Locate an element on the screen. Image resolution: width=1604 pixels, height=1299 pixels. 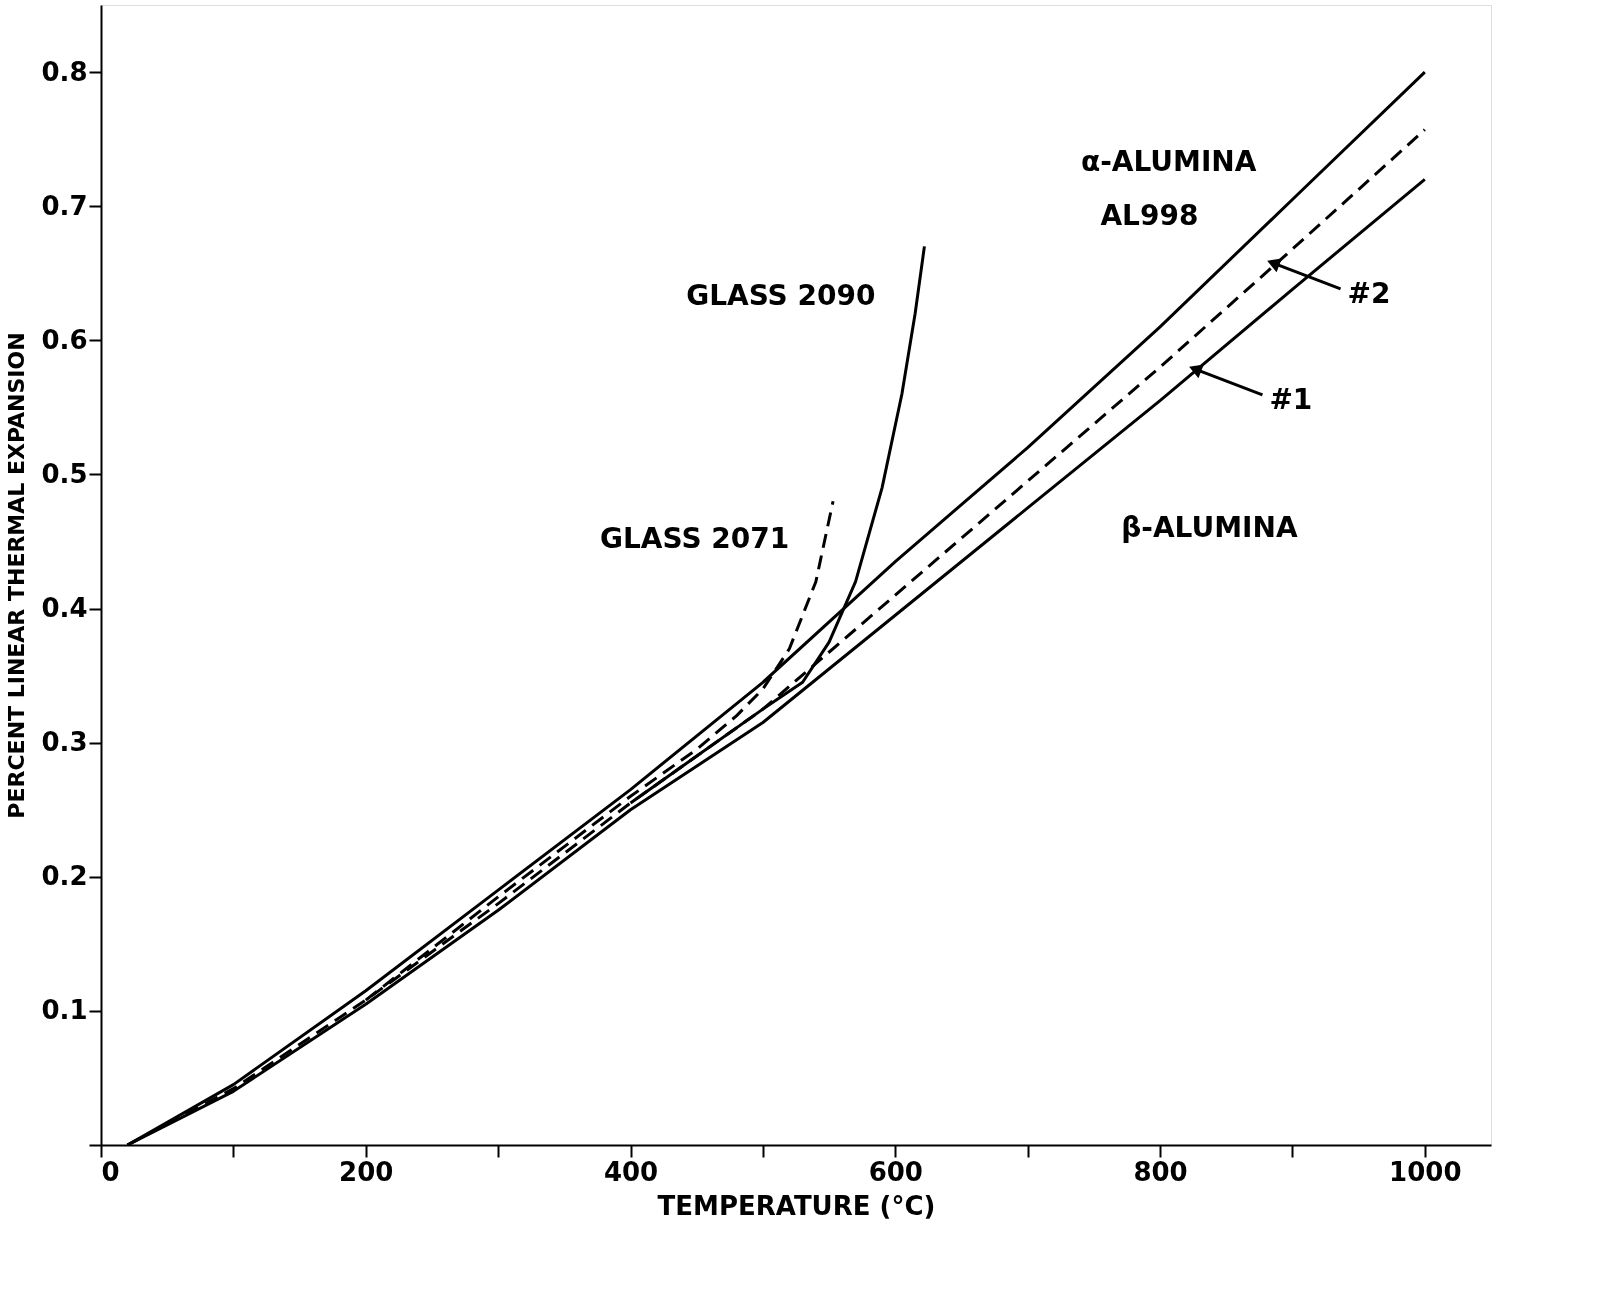
annotation: β-ALUMINA is located at coordinates (1209, 528).